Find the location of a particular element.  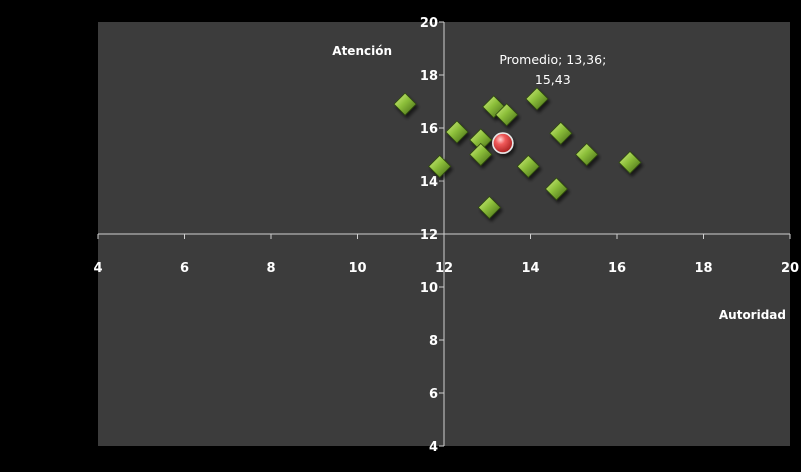

x-tick-label: 10 is located at coordinates (357, 268).